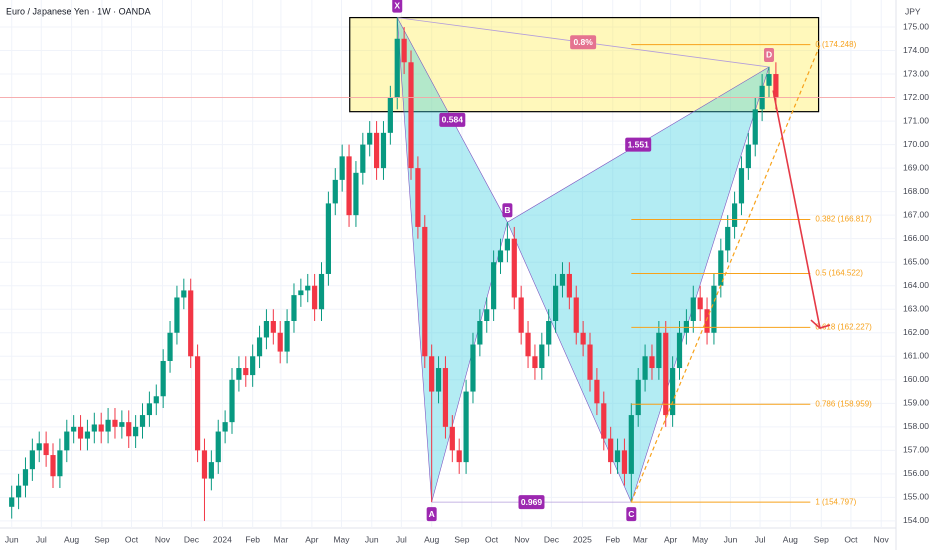  What do you see at coordinates (916, 308) in the screenshot?
I see `y-tick-label: 163.00` at bounding box center [916, 308].